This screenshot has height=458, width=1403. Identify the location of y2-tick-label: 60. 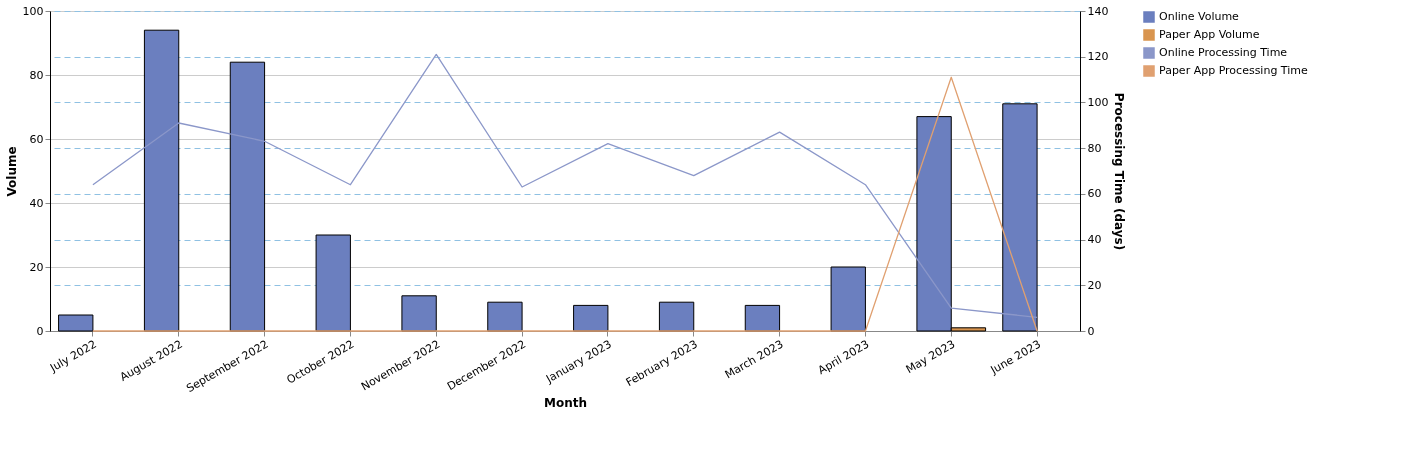
(1094, 194).